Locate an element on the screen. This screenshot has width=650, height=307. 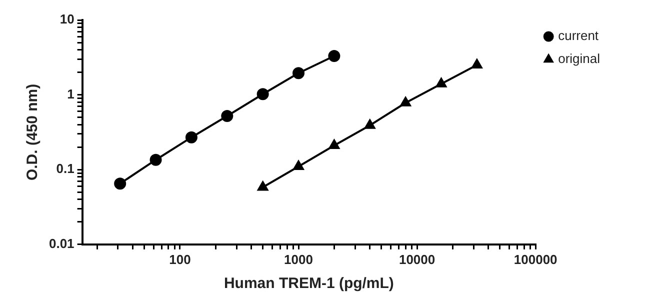
x-tick-label: 100000 is located at coordinates (536, 259).